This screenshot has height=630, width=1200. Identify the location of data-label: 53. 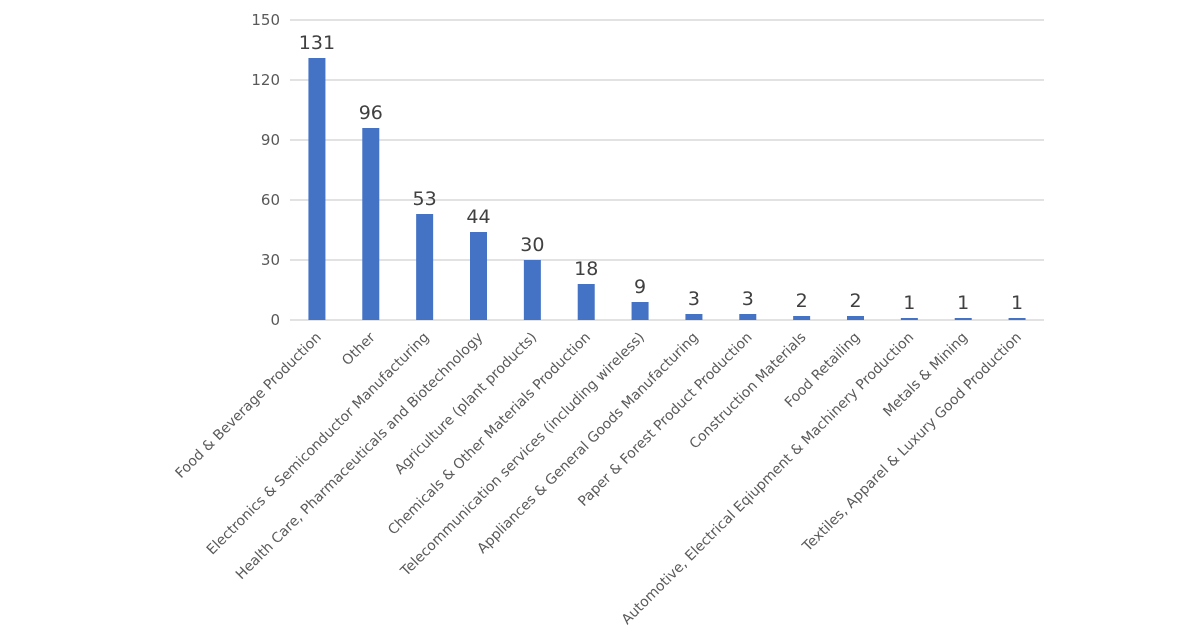
(425, 199).